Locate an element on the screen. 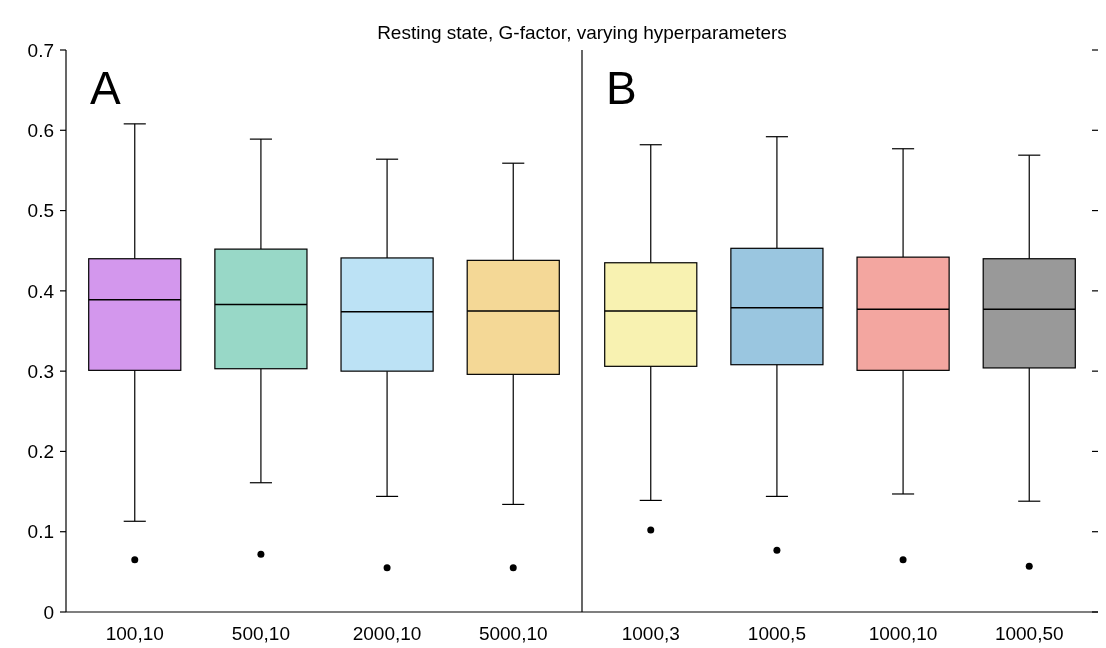  y-tick-label: 0.6 is located at coordinates (40, 130).